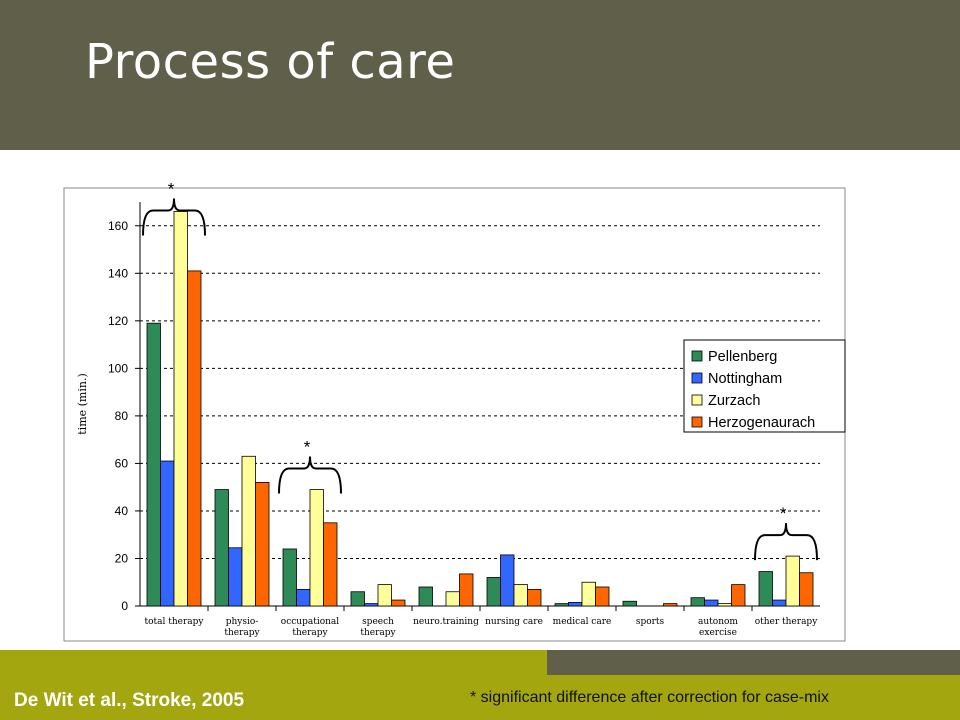  I want to click on x-category-label: occupational, so click(310, 622).